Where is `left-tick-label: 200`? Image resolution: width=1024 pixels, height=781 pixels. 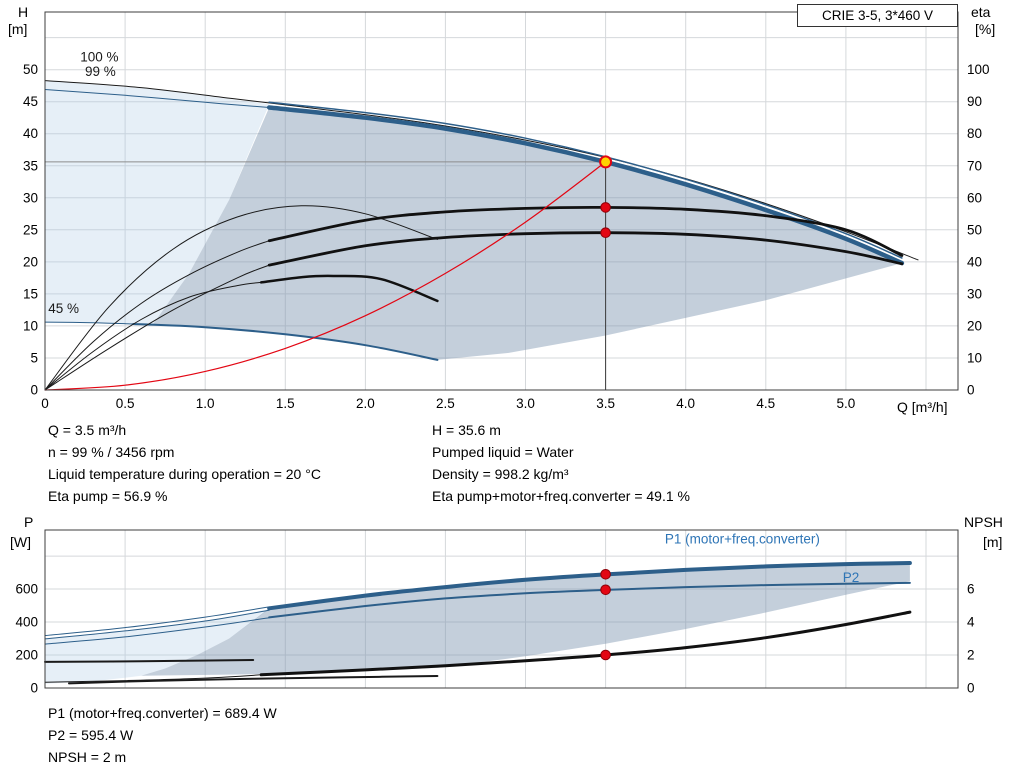
left-tick-label: 200 is located at coordinates (26, 655).